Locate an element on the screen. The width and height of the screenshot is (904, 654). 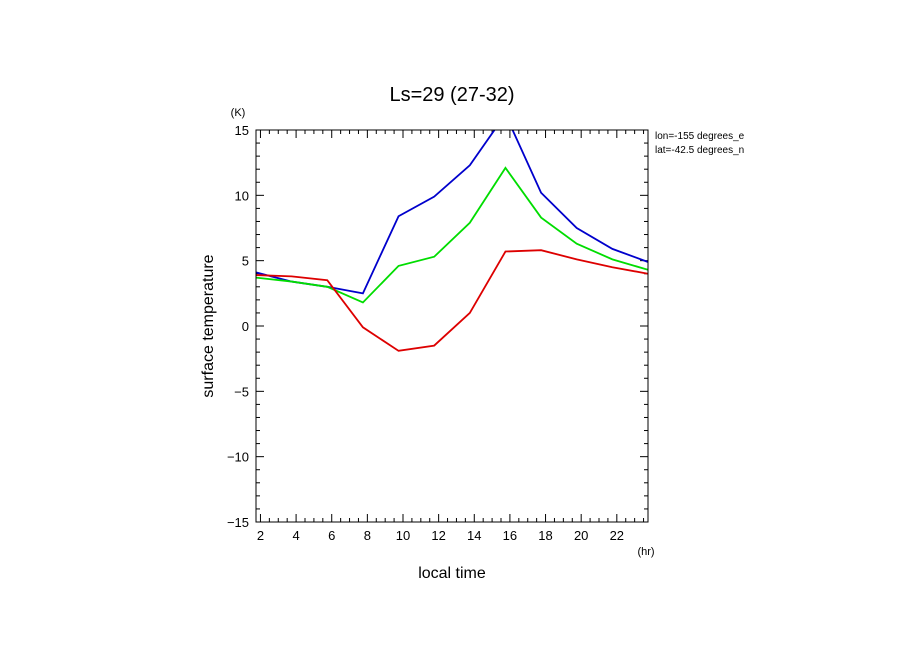
x-tick-label: 4 is located at coordinates (295, 535).